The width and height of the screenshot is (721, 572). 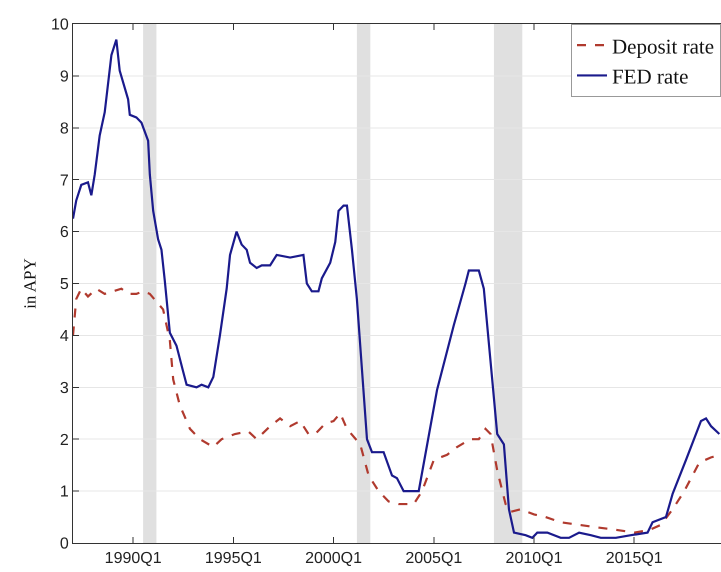 What do you see at coordinates (60, 25) in the screenshot?
I see `y-tick-label: 10` at bounding box center [60, 25].